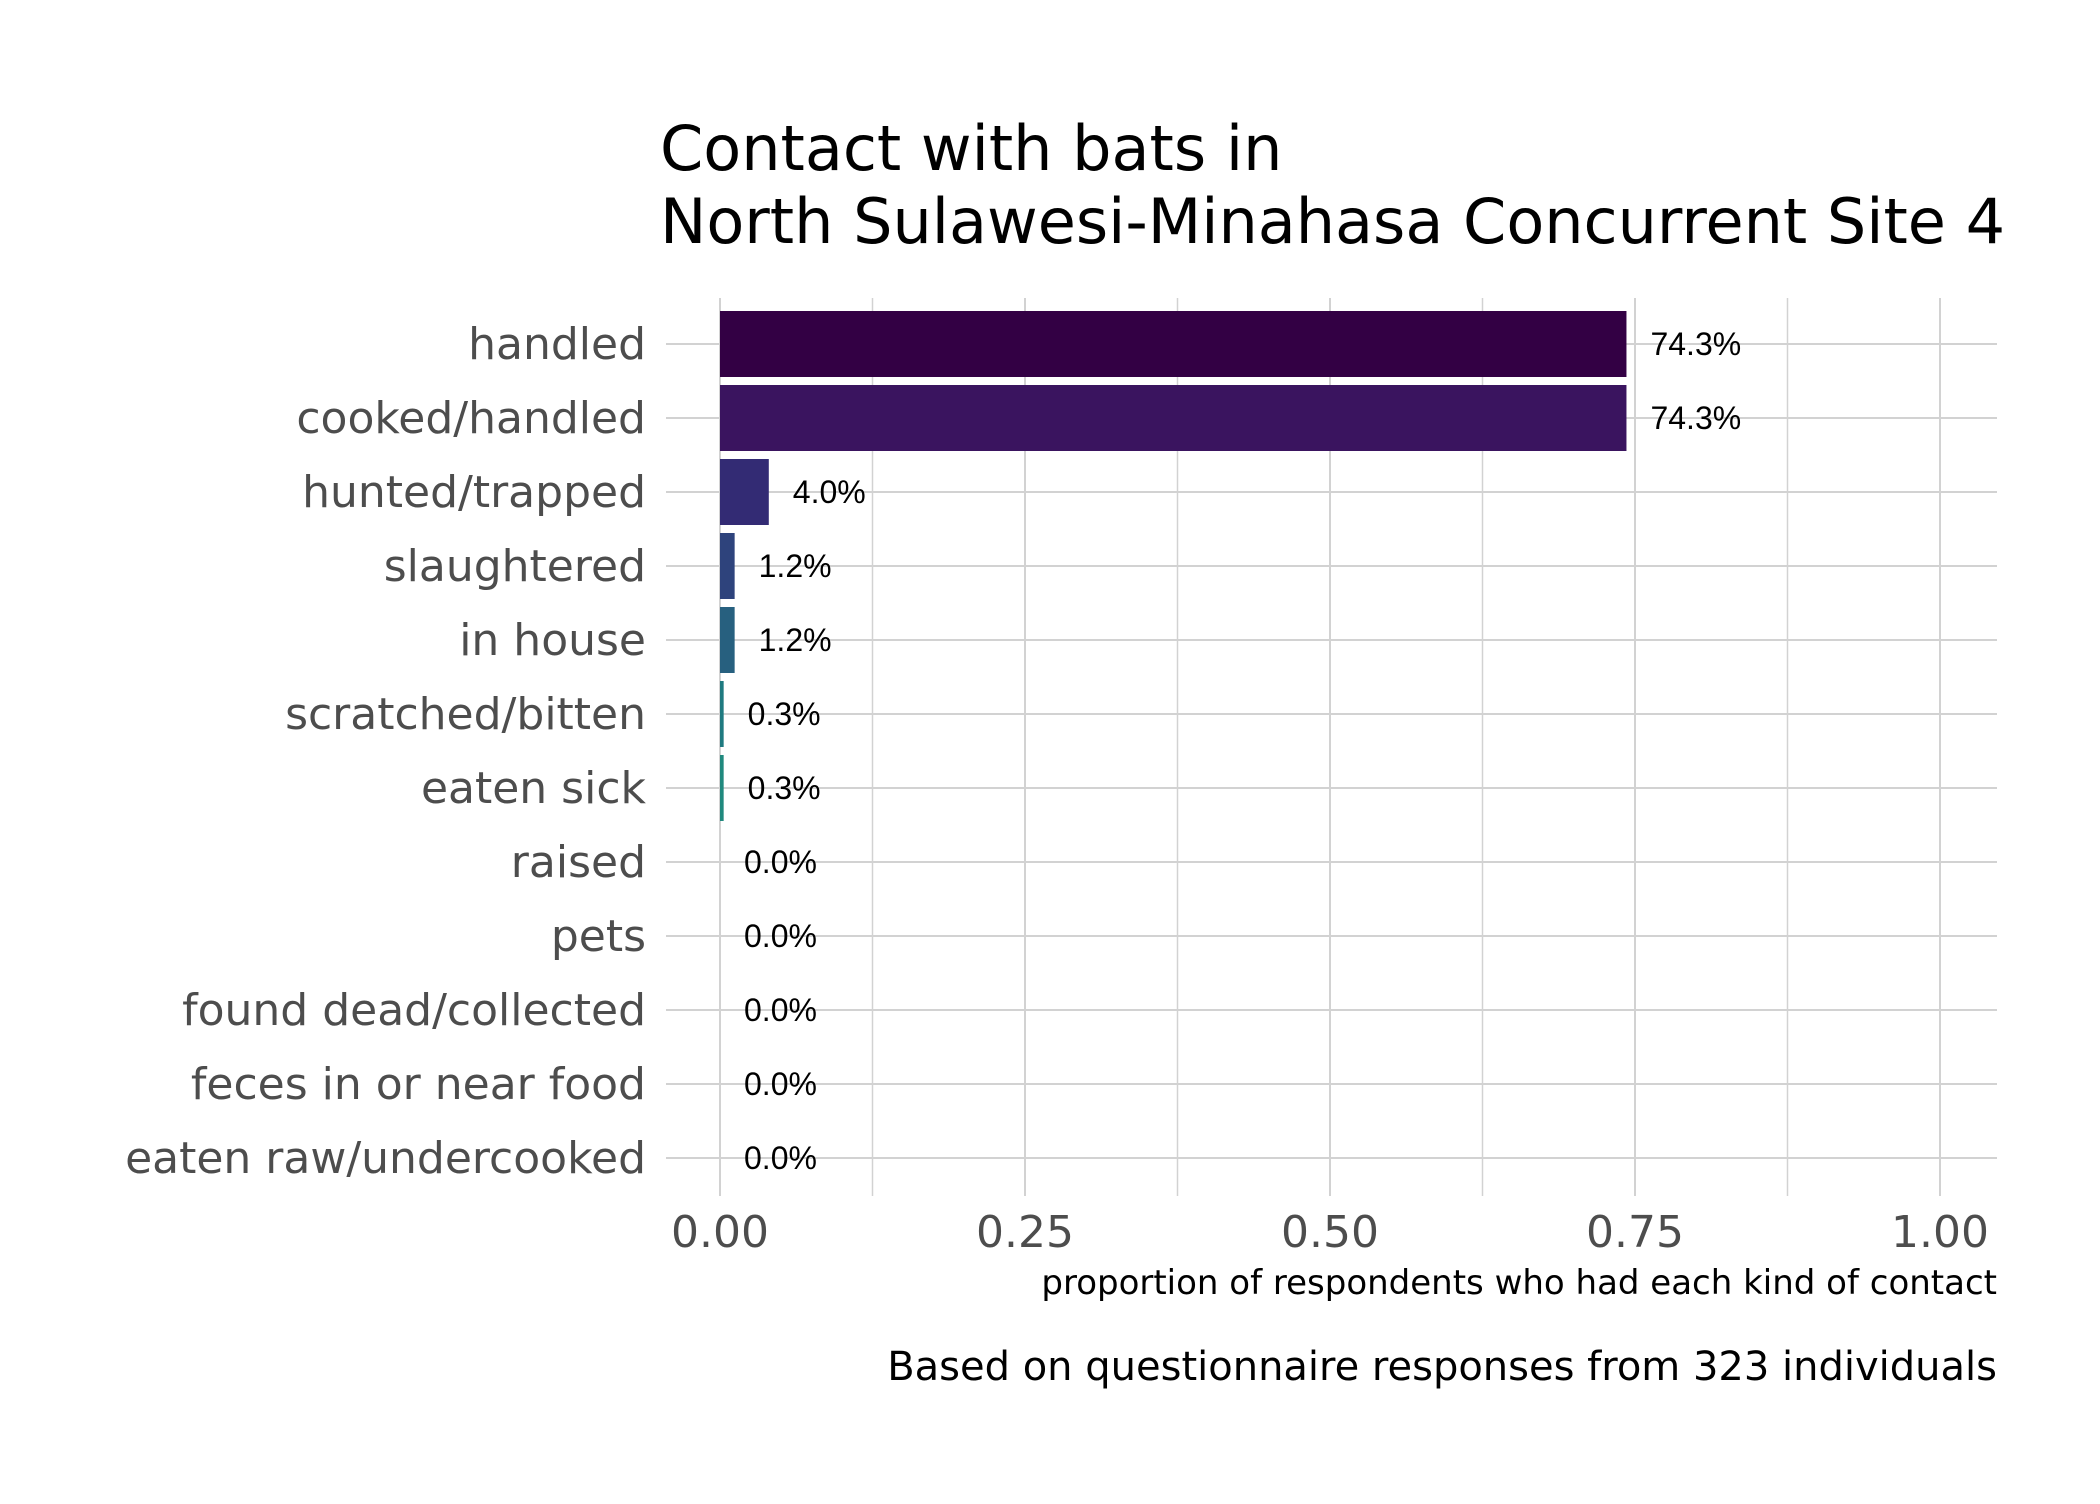 This screenshot has height=1504, width=2100. What do you see at coordinates (474, 492) in the screenshot?
I see `category-label: hunted/trapped` at bounding box center [474, 492].